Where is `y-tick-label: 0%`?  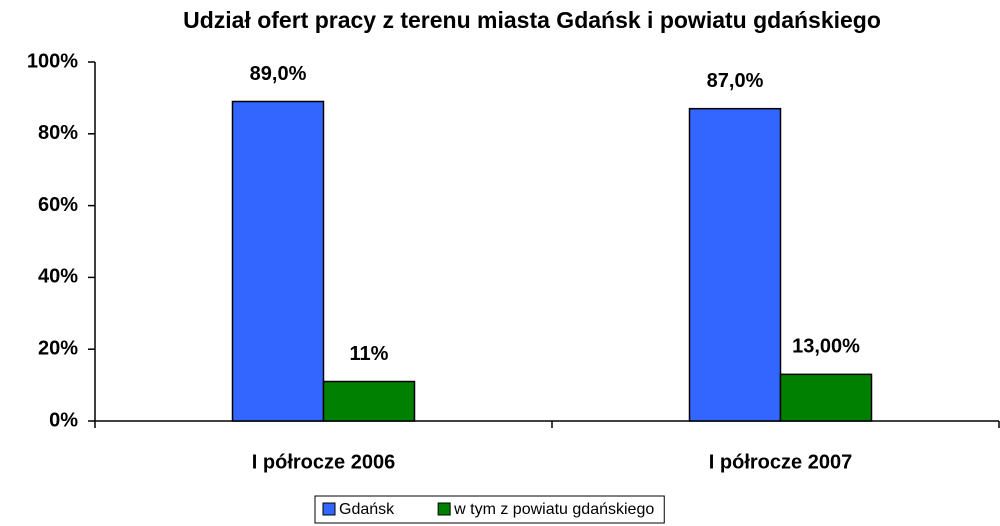
y-tick-label: 0% is located at coordinates (63, 420).